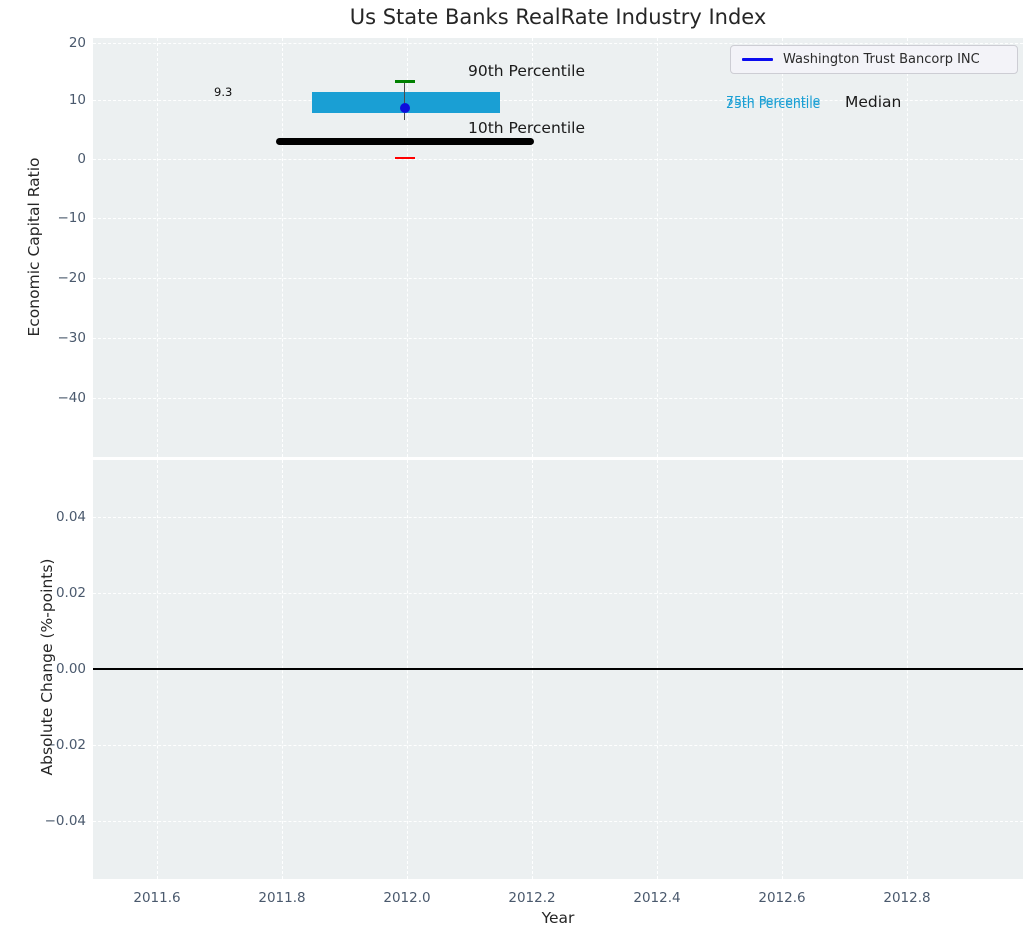 The image size is (1034, 942). Describe the element at coordinates (70, 517) in the screenshot. I see `y-tick: 0.04` at that location.